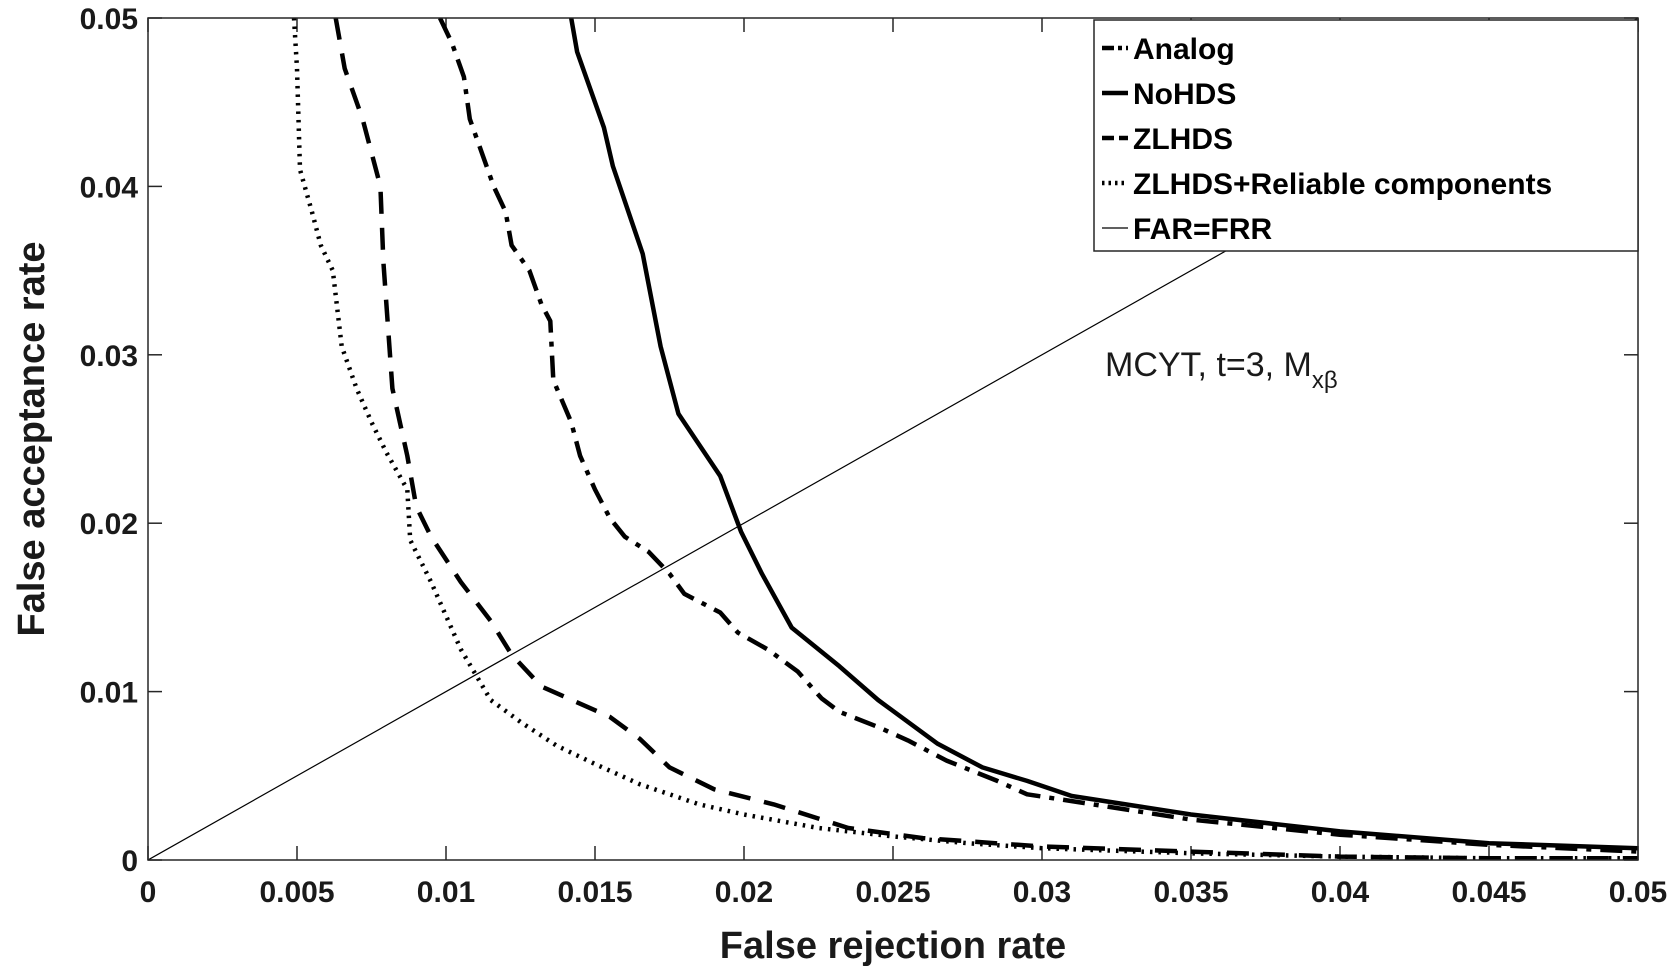 The width and height of the screenshot is (1677, 975). What do you see at coordinates (1190, 892) in the screenshot?
I see `x-tick-label: 0.035` at bounding box center [1190, 892].